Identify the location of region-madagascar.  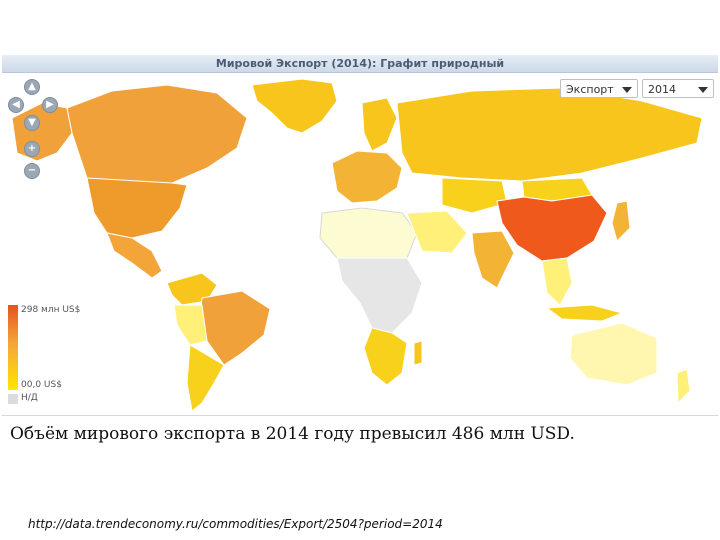
(418, 353).